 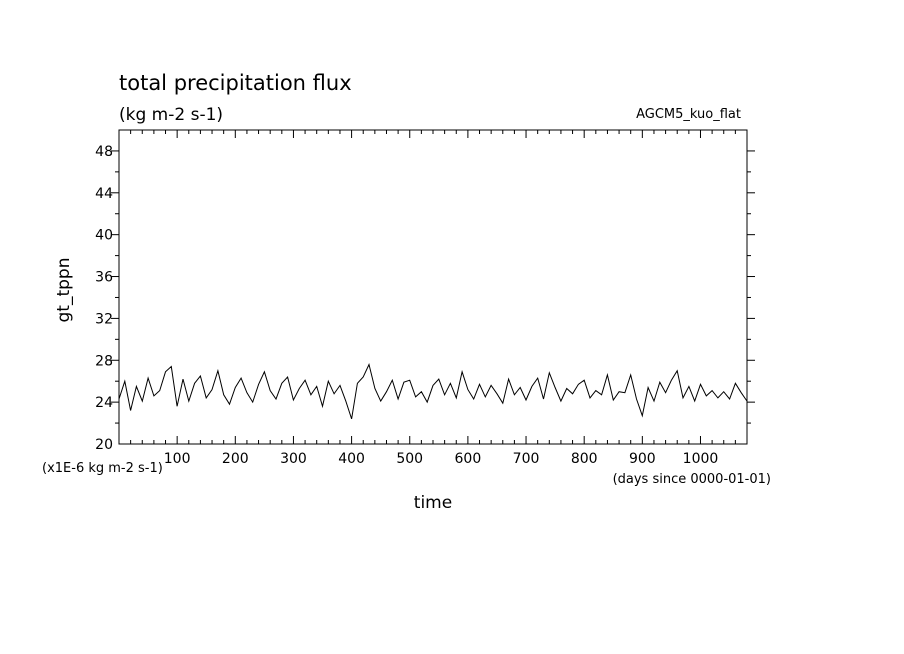 What do you see at coordinates (102, 468) in the screenshot?
I see `y-axis-unit: (x1E-6 kg m-2 s-1)` at bounding box center [102, 468].